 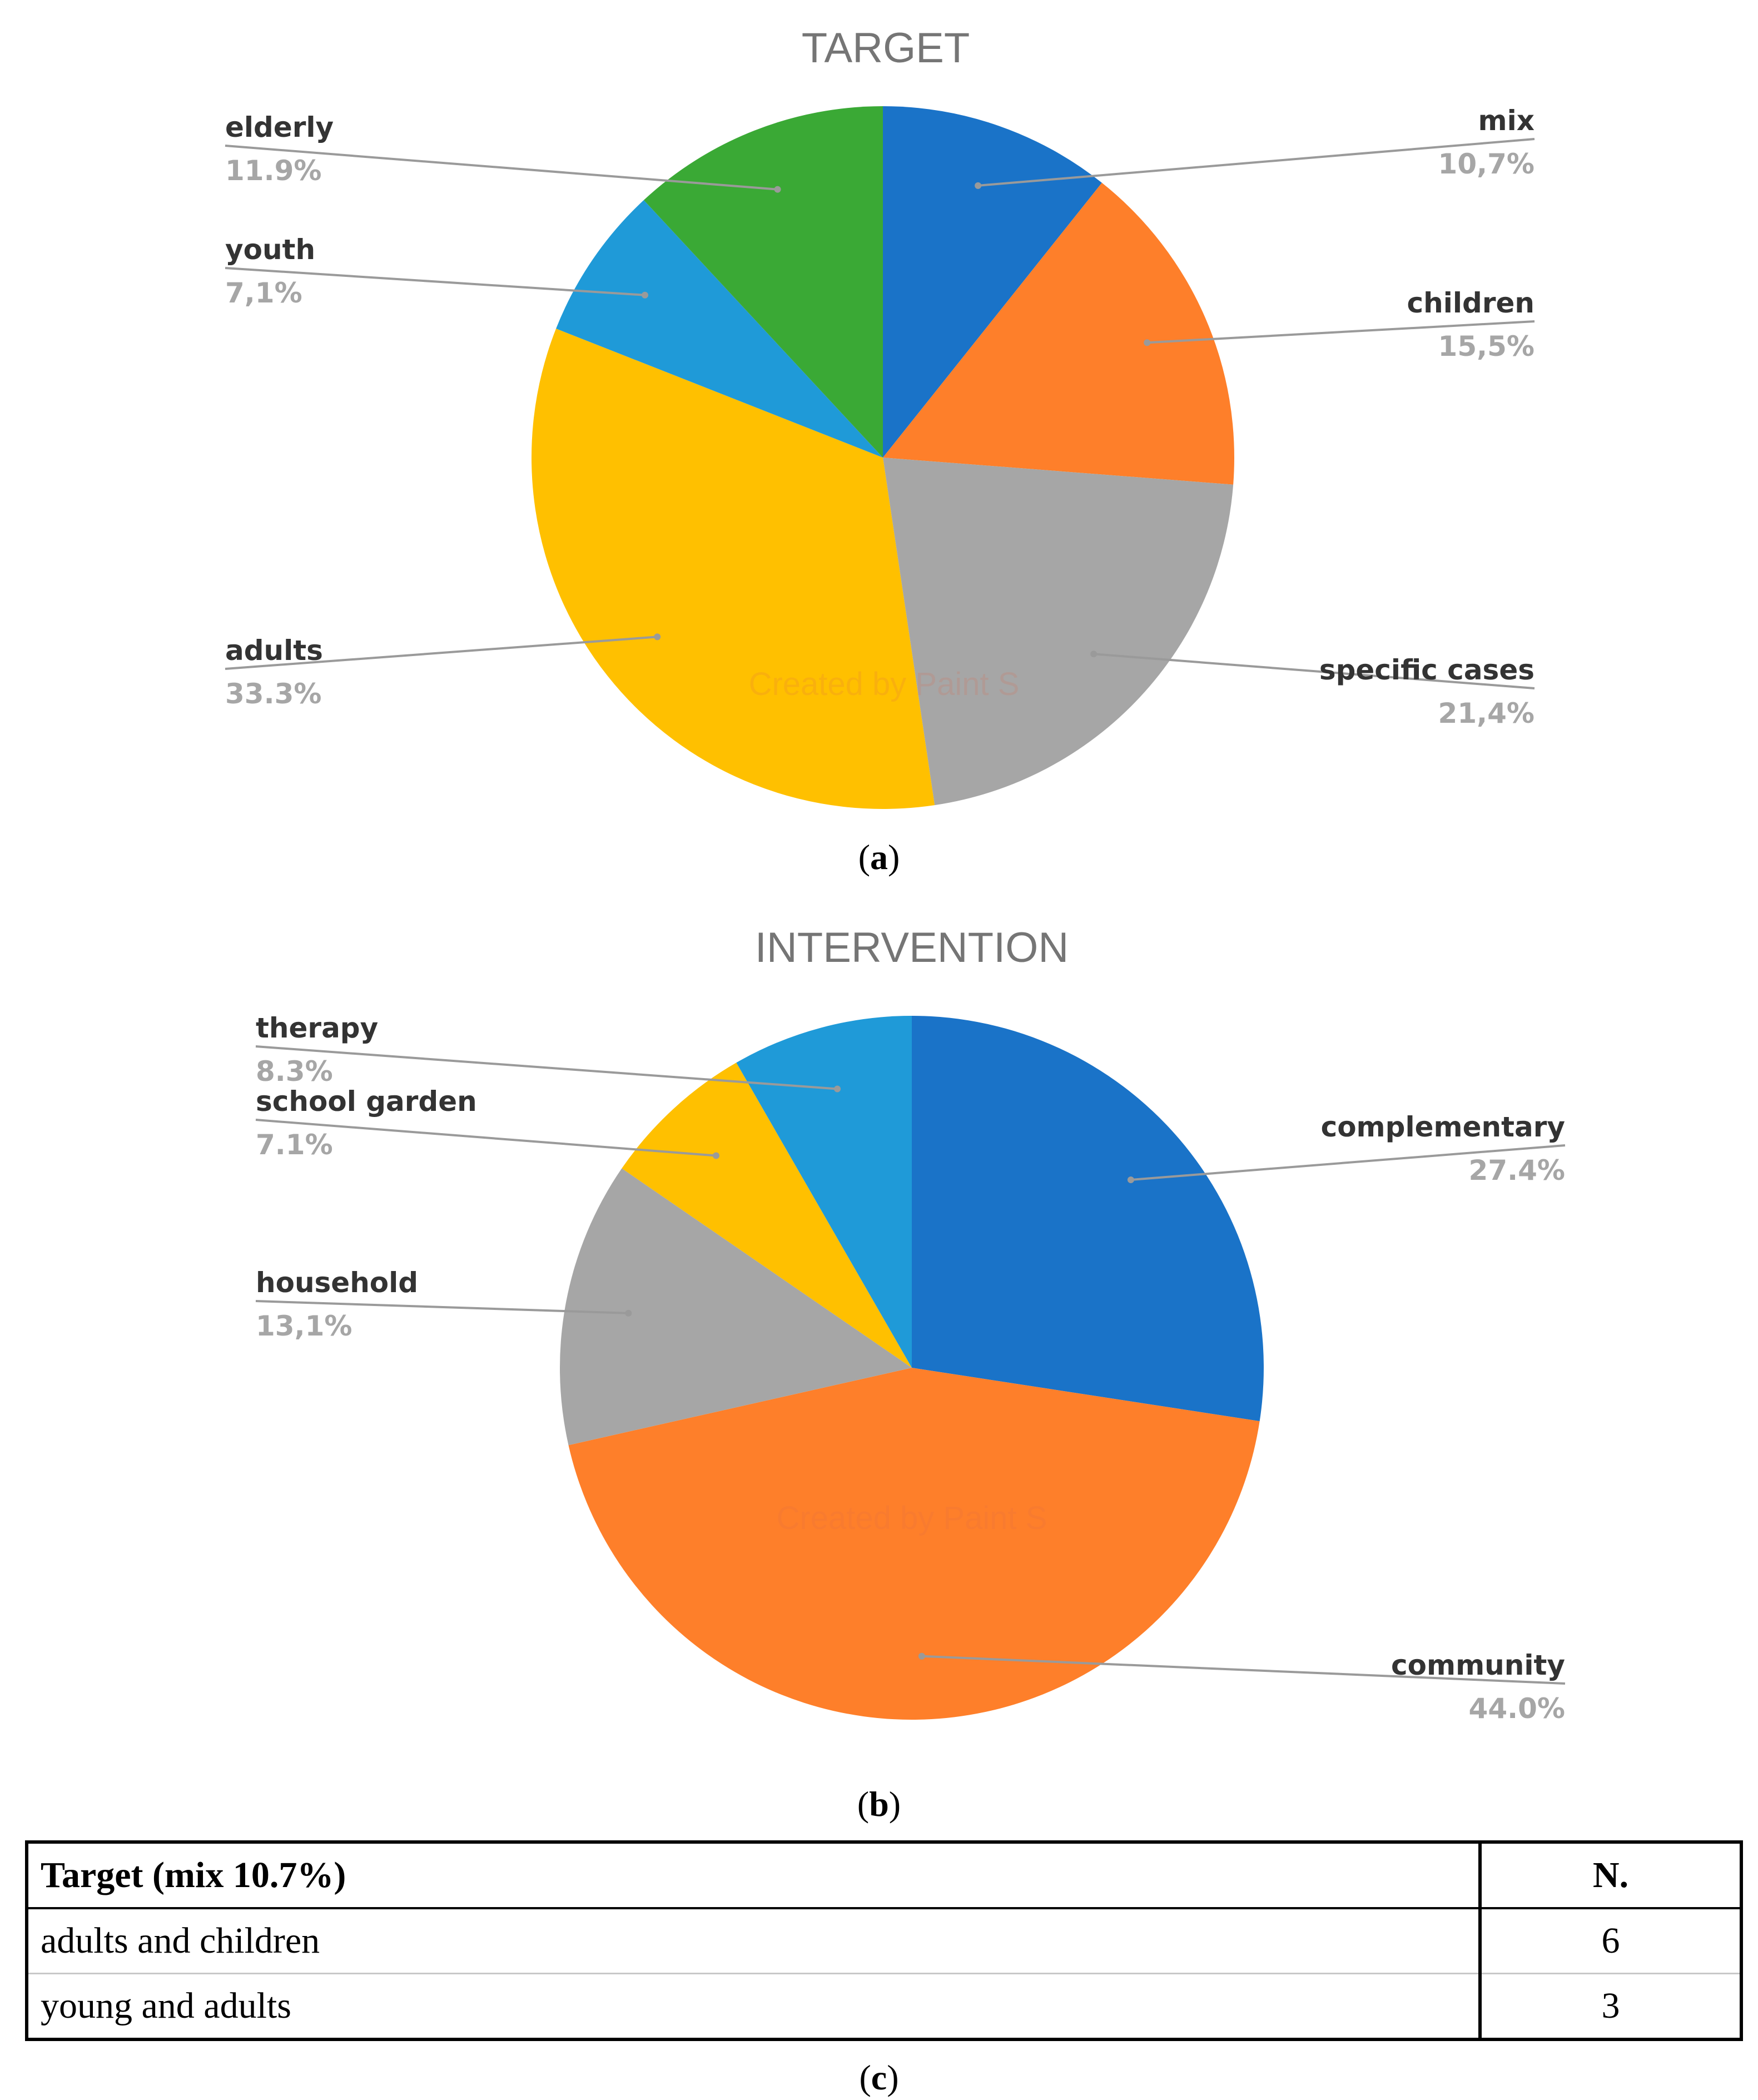 What do you see at coordinates (1517, 1170) in the screenshot?
I see `slice-value-complementary: 27.4%` at bounding box center [1517, 1170].